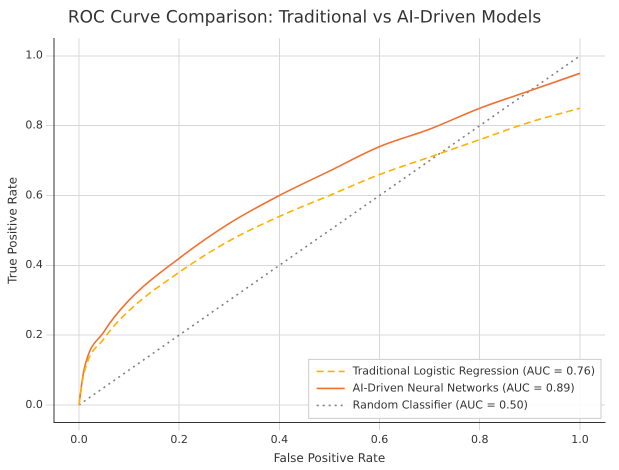  What do you see at coordinates (34, 55) in the screenshot?
I see `y-tick-label: 1.0` at bounding box center [34, 55].